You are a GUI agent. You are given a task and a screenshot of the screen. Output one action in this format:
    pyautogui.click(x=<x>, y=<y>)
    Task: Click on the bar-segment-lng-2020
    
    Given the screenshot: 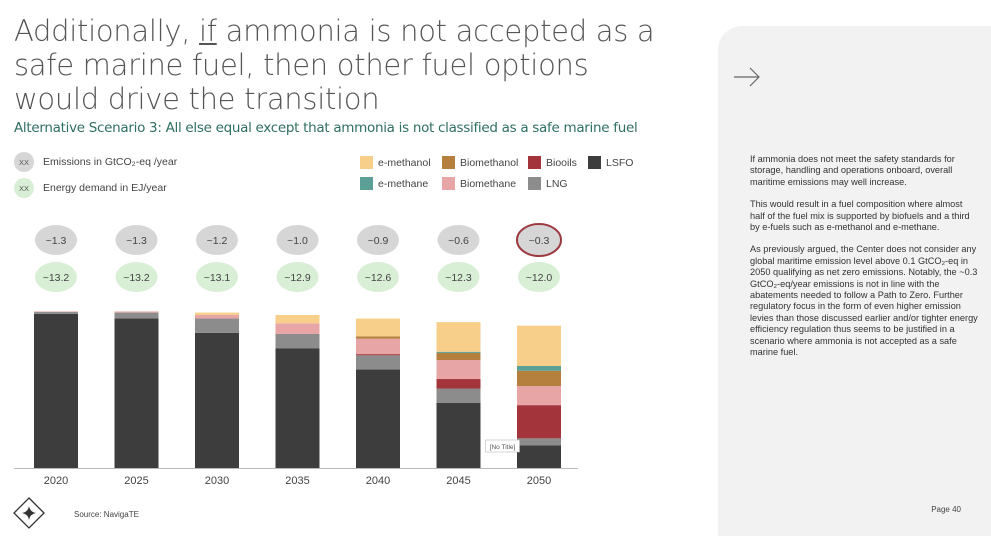 What is the action you would take?
    pyautogui.click(x=56, y=313)
    